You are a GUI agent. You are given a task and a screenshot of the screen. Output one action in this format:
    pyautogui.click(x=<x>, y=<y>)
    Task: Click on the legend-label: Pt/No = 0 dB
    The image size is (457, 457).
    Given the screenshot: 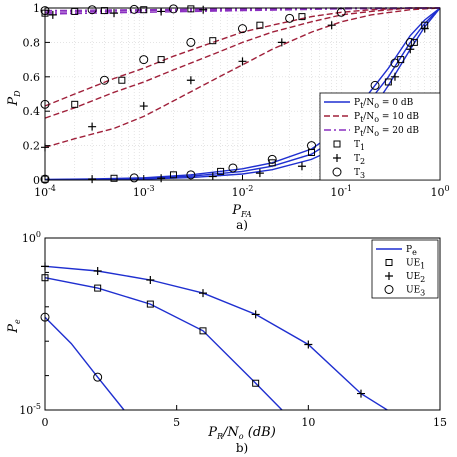 What is the action you would take?
    pyautogui.click(x=384, y=104)
    